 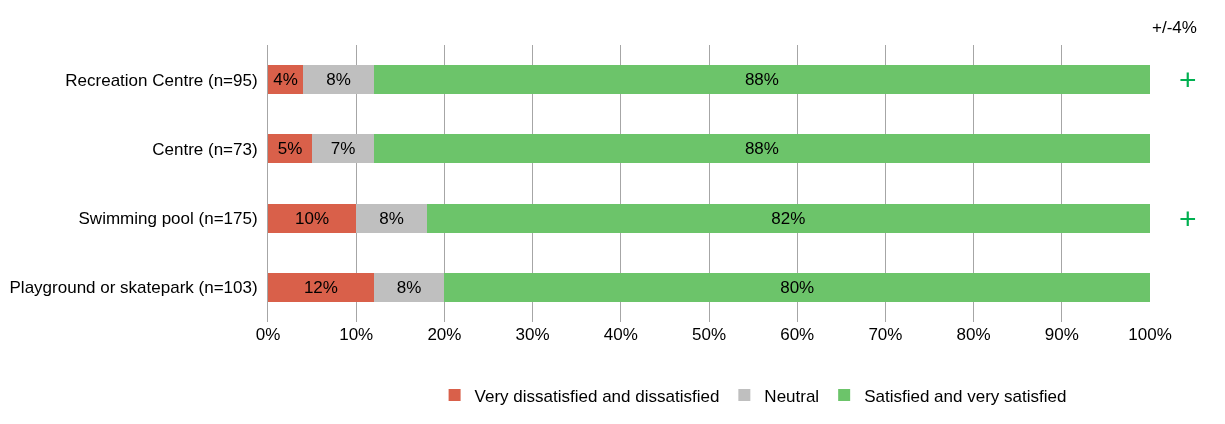 What do you see at coordinates (973, 334) in the screenshot?
I see `x-tick-label: 80%` at bounding box center [973, 334].